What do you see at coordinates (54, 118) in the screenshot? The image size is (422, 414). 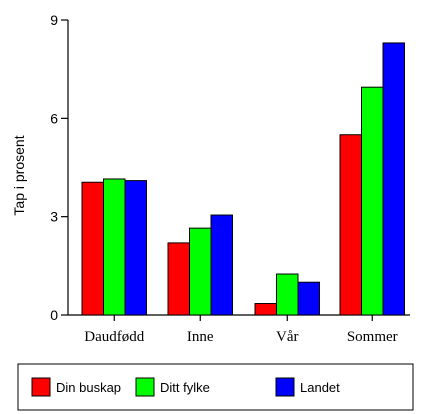 I see `y-tick-label: 6` at bounding box center [54, 118].